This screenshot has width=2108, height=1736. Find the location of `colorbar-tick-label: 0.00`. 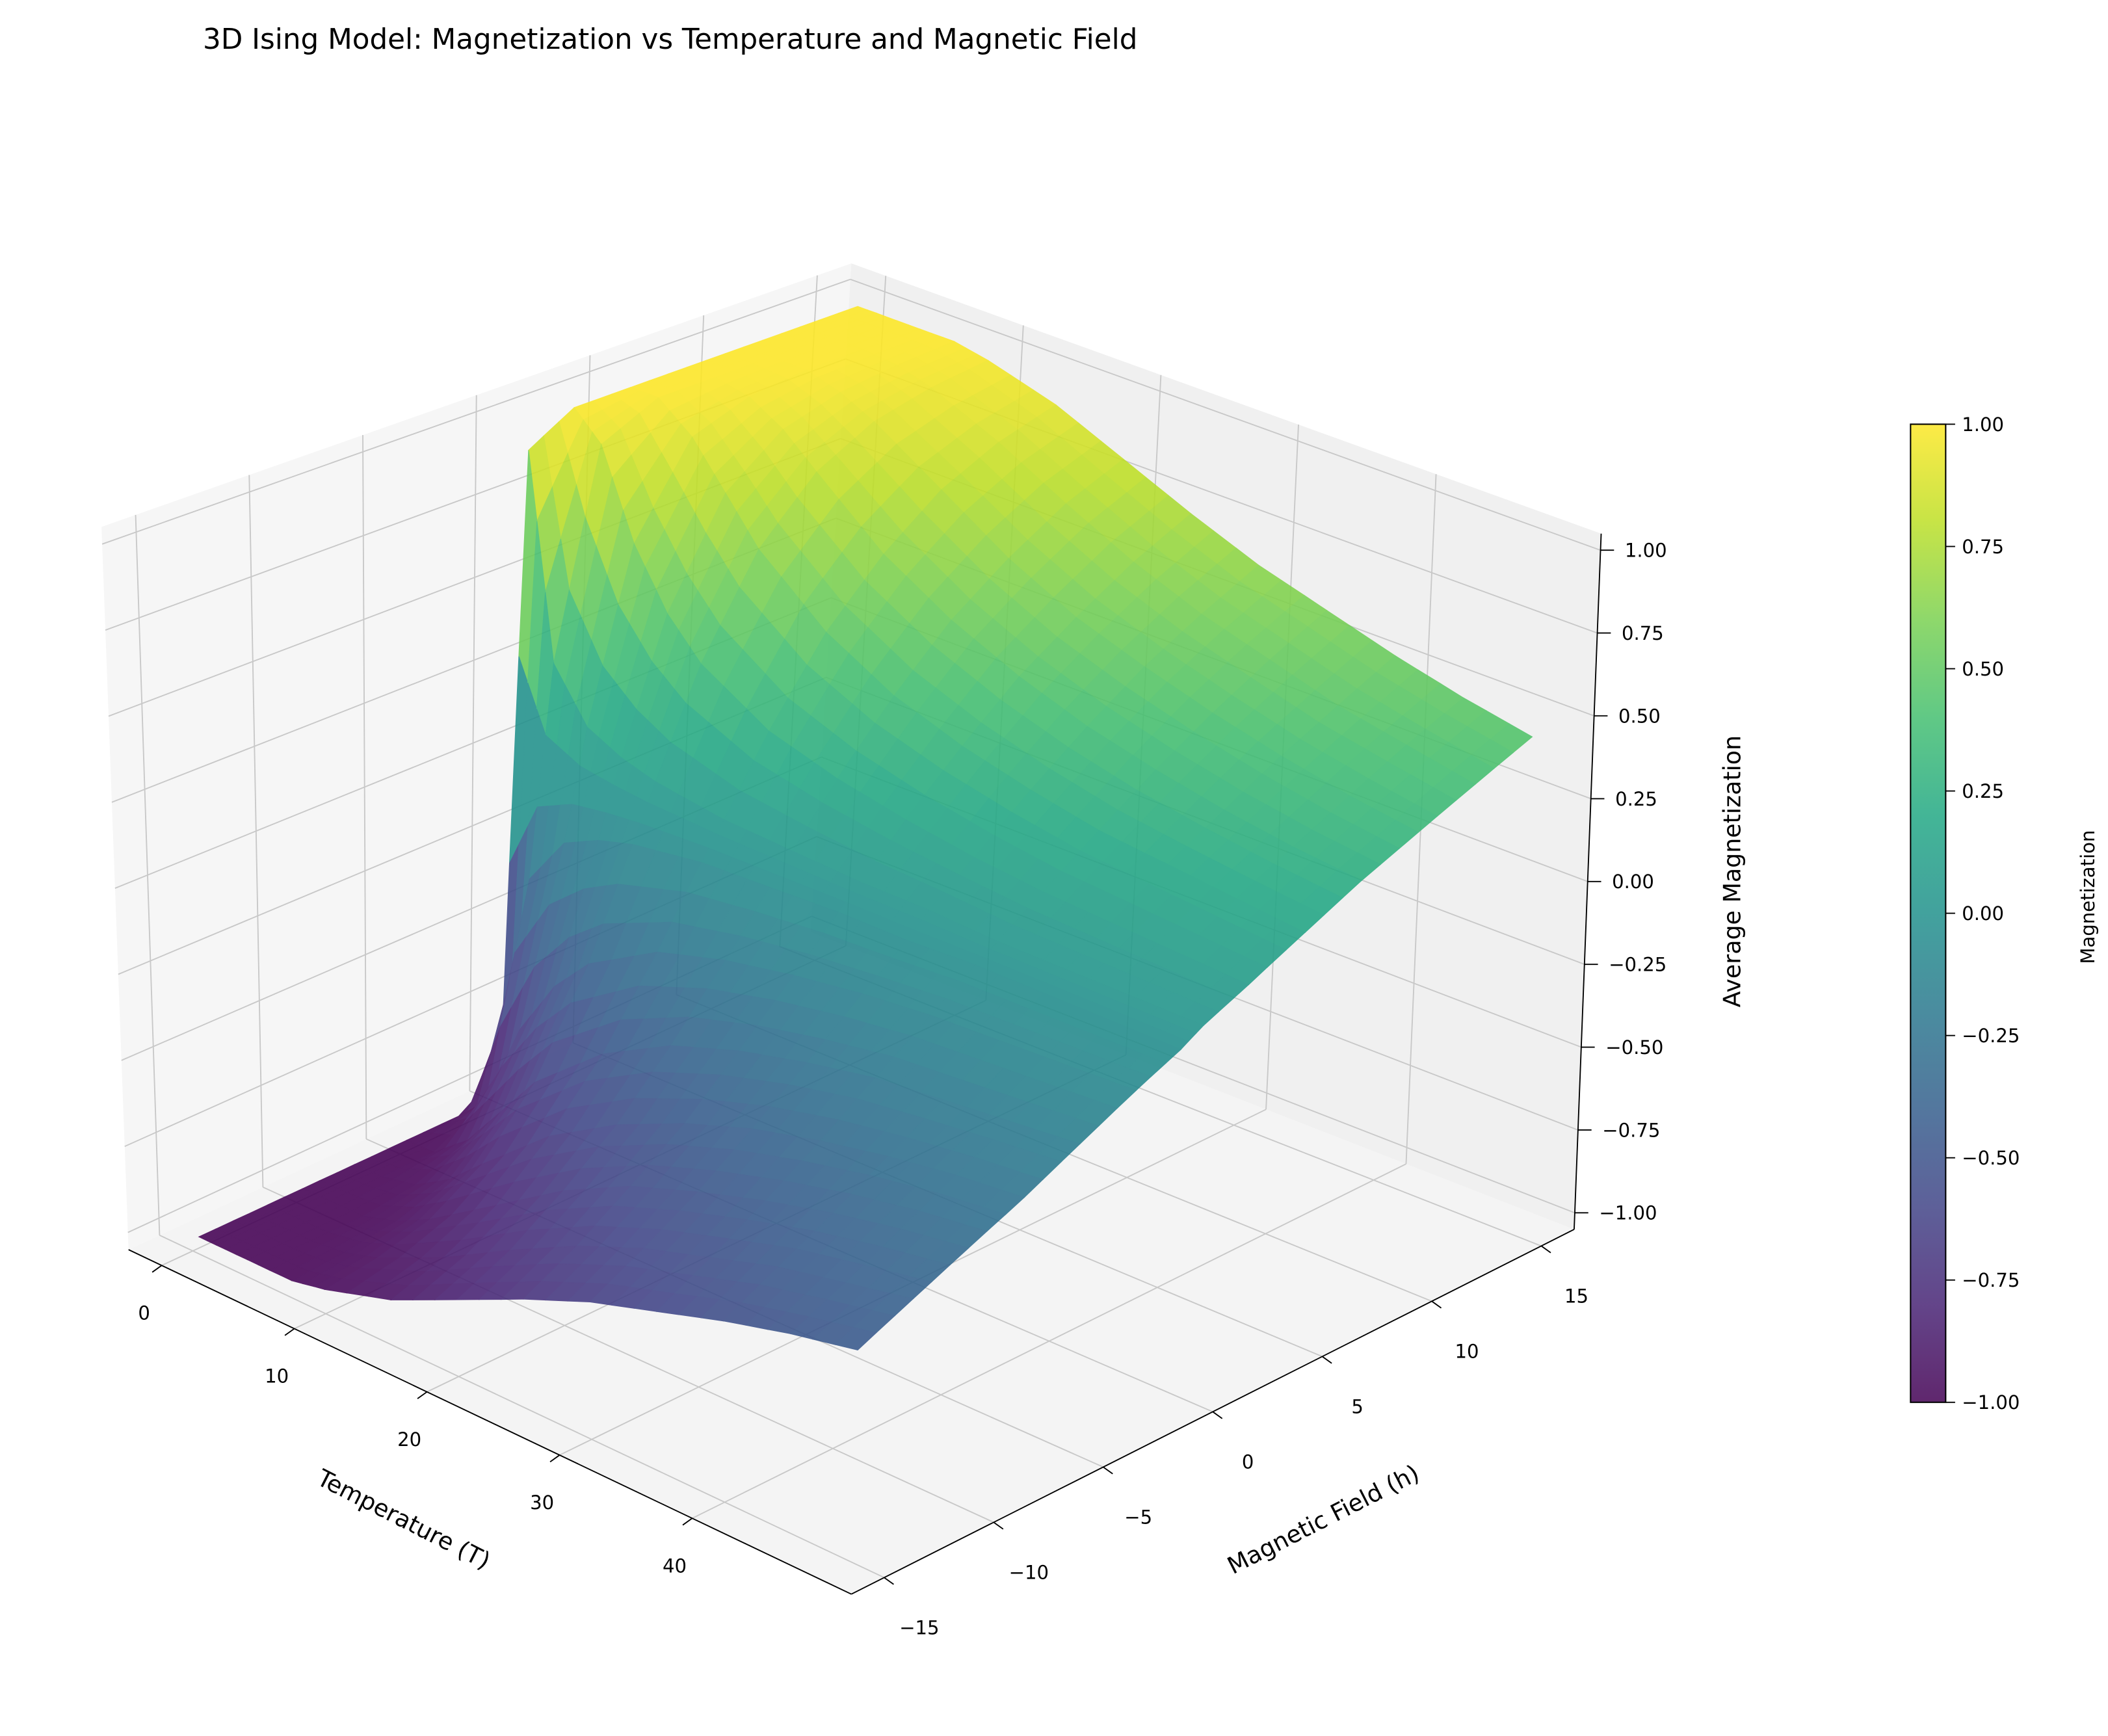

colorbar-tick-label: 0.00 is located at coordinates (1983, 914).